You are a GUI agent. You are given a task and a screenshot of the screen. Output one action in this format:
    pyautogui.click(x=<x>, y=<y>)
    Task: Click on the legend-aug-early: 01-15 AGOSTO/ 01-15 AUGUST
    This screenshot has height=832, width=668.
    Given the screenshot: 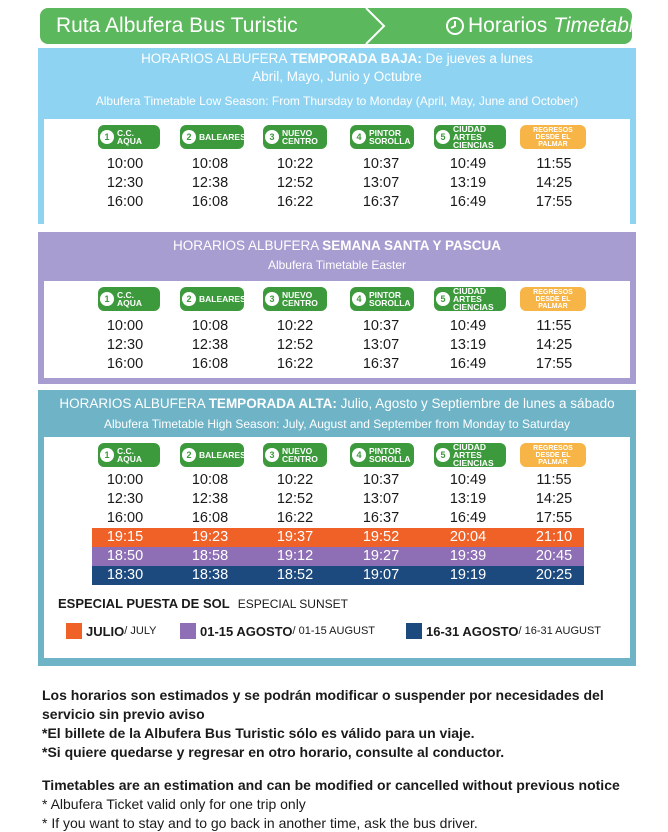 What is the action you would take?
    pyautogui.click(x=277, y=631)
    